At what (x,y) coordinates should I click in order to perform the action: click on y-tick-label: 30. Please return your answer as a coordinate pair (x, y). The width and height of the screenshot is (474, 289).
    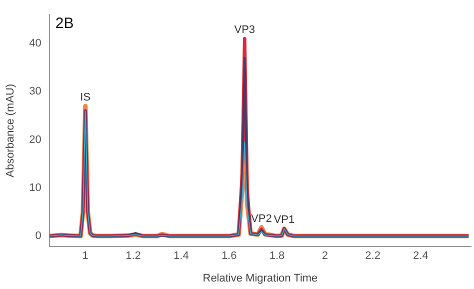
    Looking at the image, I should click on (35, 92).